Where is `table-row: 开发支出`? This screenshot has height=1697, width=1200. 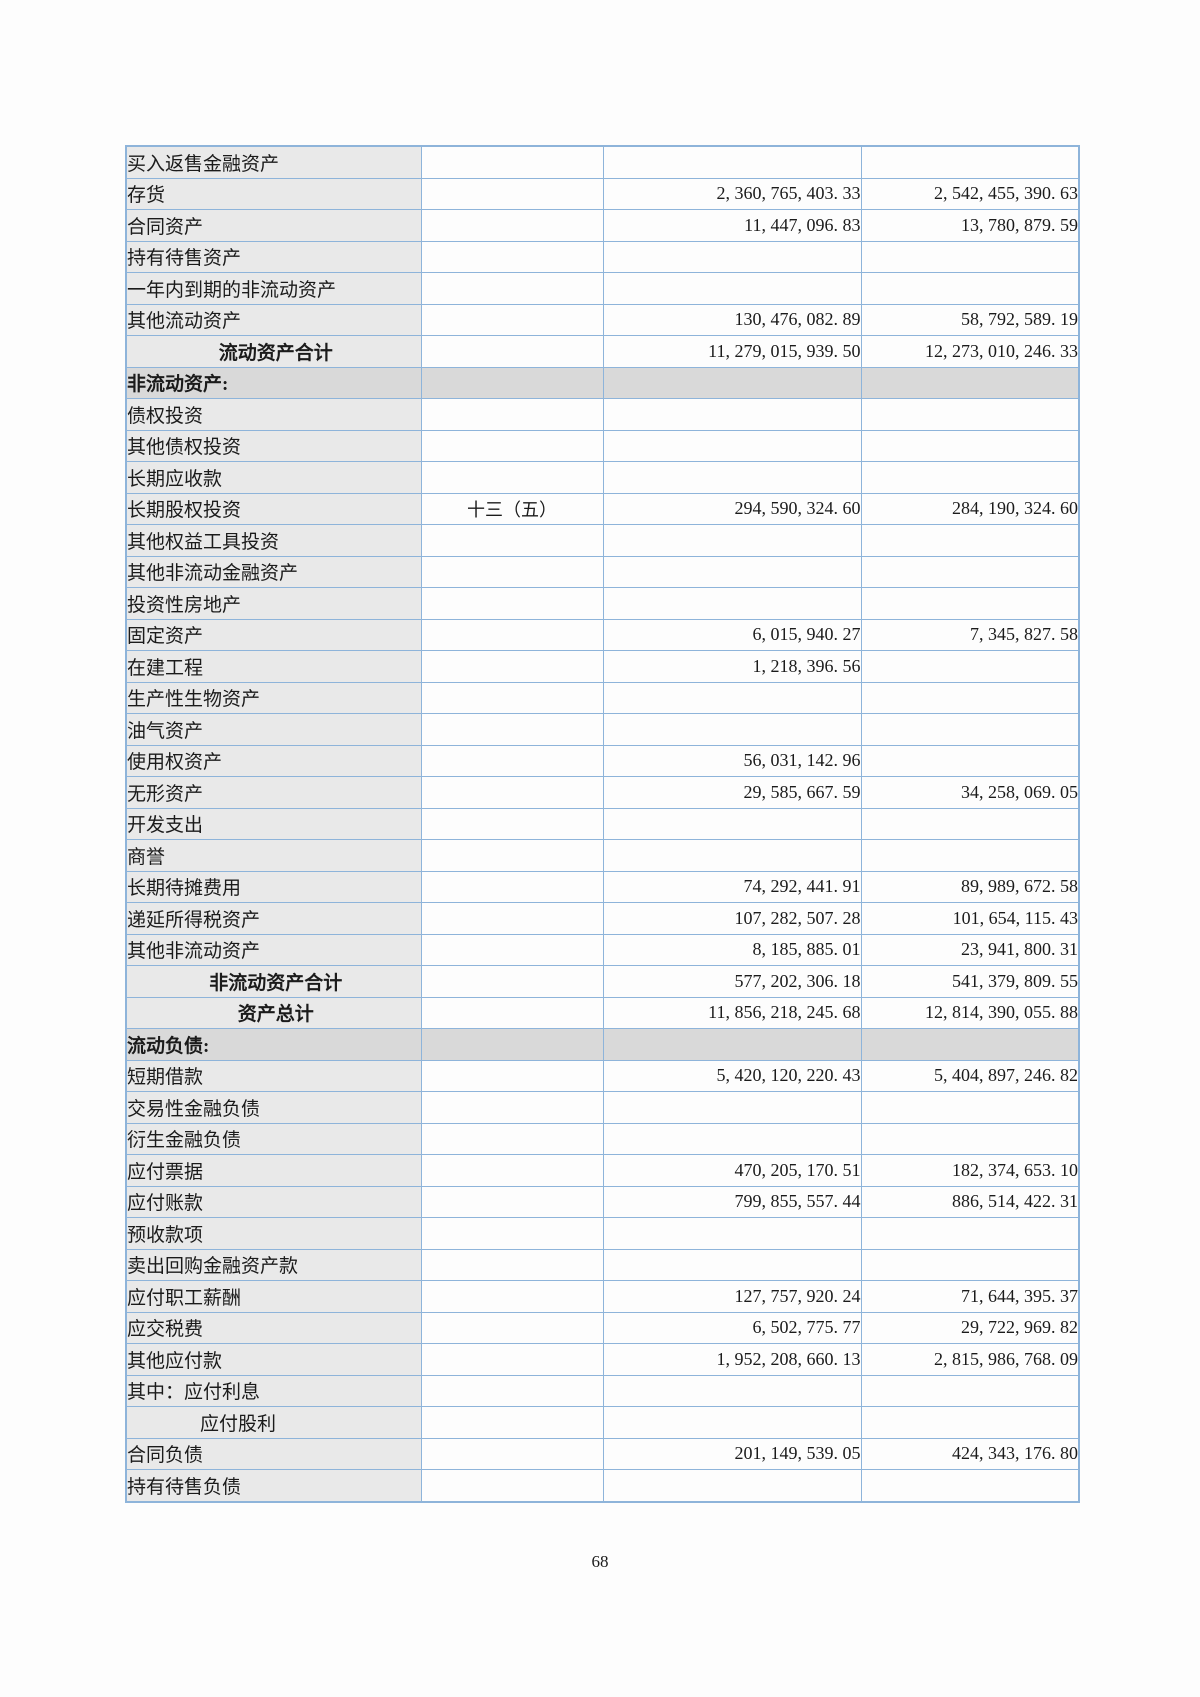
table-row: 开发支出 is located at coordinates (602, 823).